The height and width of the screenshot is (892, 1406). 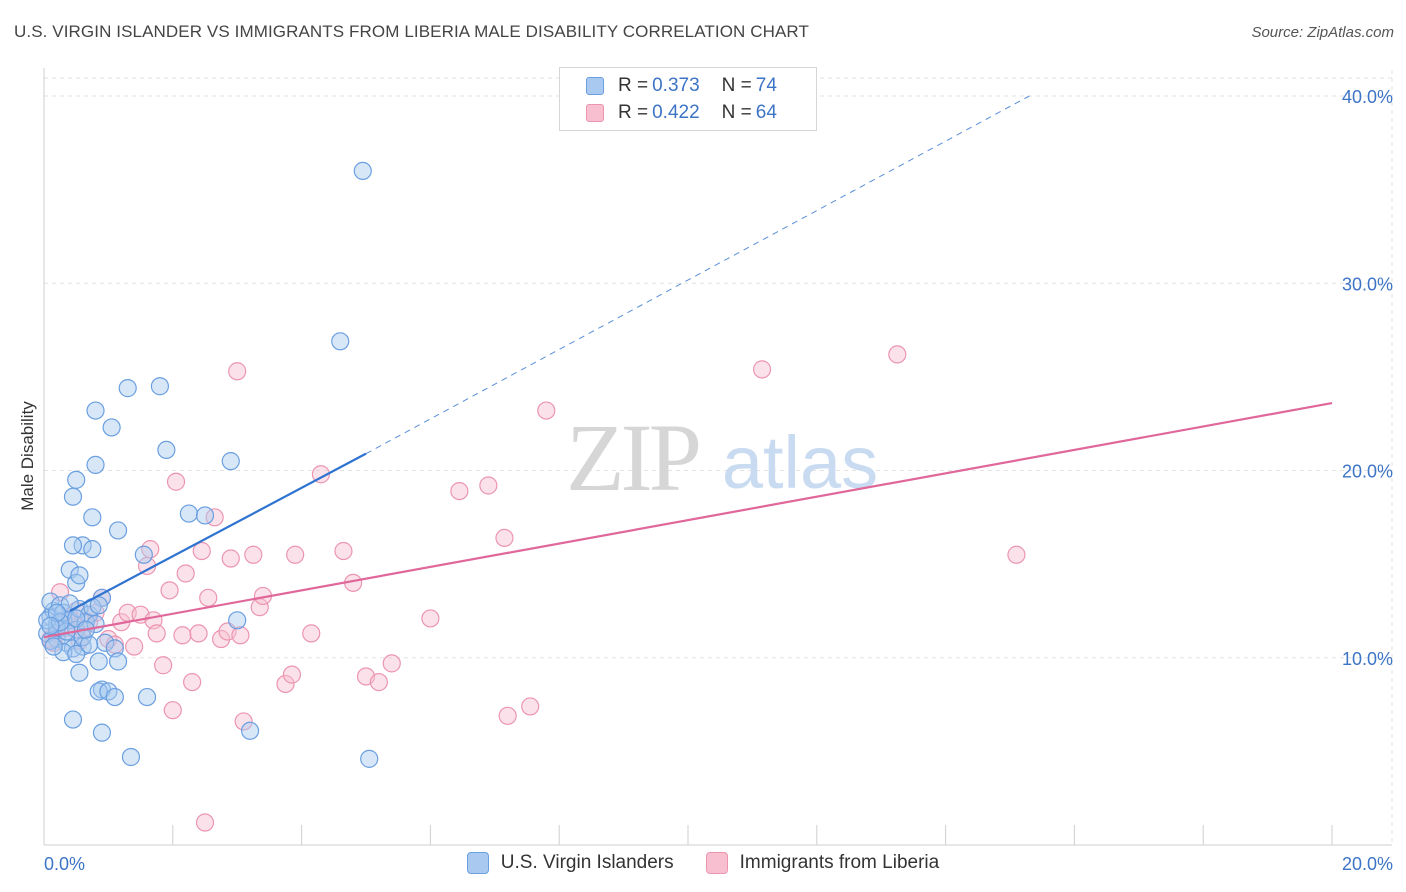 I want to click on watermark-atlas: atlas, so click(x=800, y=462).